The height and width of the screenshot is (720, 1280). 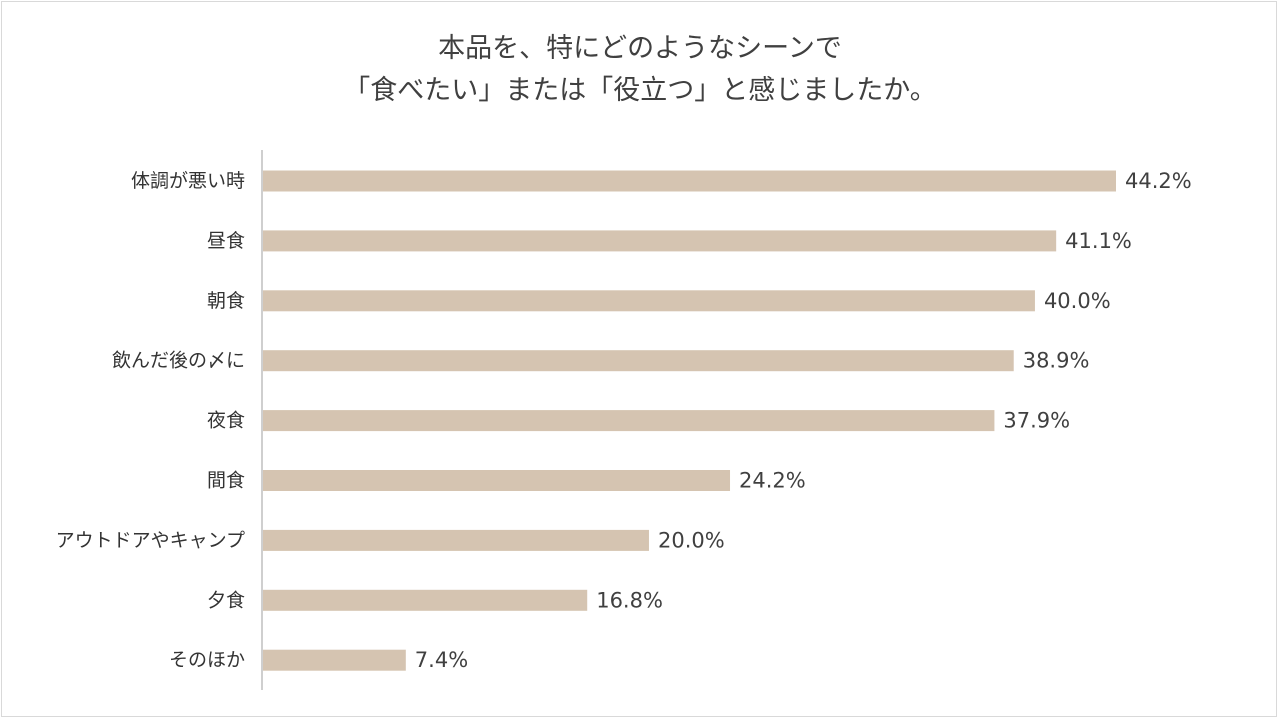 I want to click on category-label: 間食, so click(x=226, y=481).